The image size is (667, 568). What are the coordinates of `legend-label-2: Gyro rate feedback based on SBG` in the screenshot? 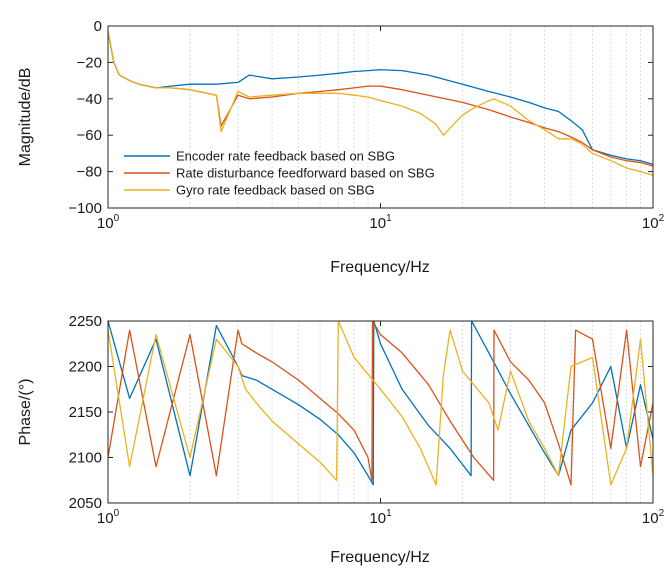 It's located at (275, 190).